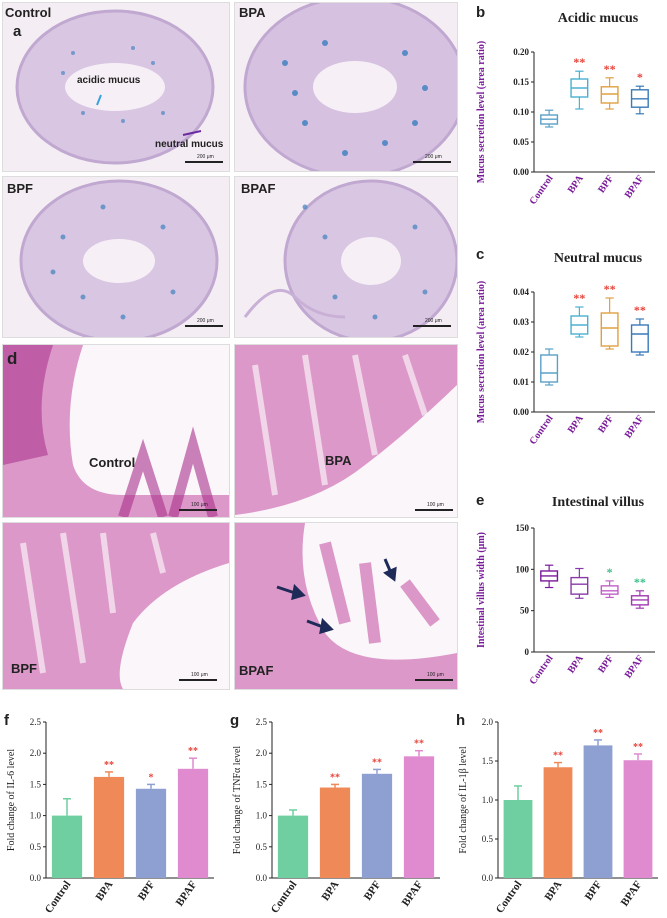 The width and height of the screenshot is (667, 918). I want to click on panel-label-h: h, so click(461, 720).